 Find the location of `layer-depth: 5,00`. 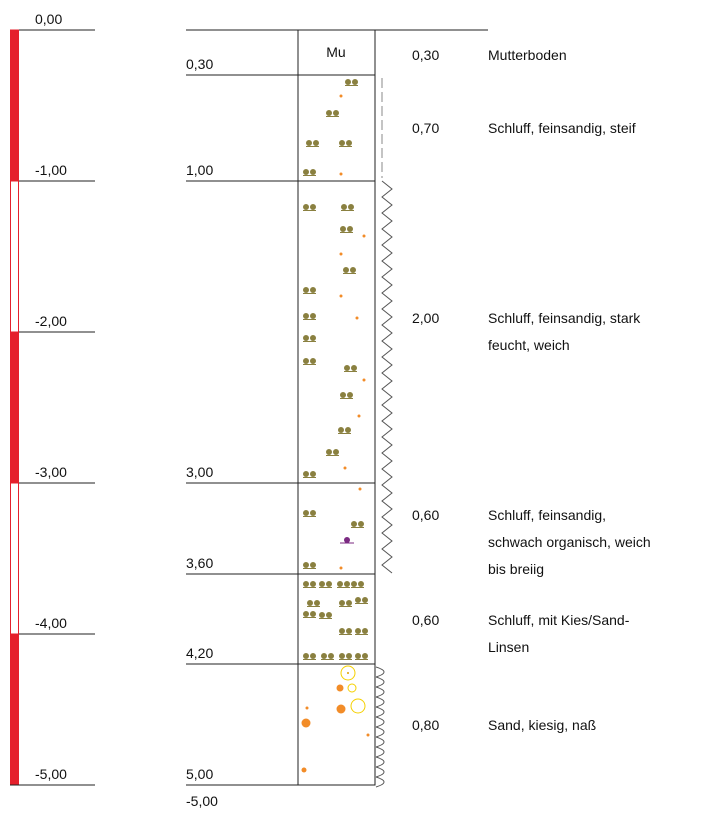

layer-depth: 5,00 is located at coordinates (199, 774).